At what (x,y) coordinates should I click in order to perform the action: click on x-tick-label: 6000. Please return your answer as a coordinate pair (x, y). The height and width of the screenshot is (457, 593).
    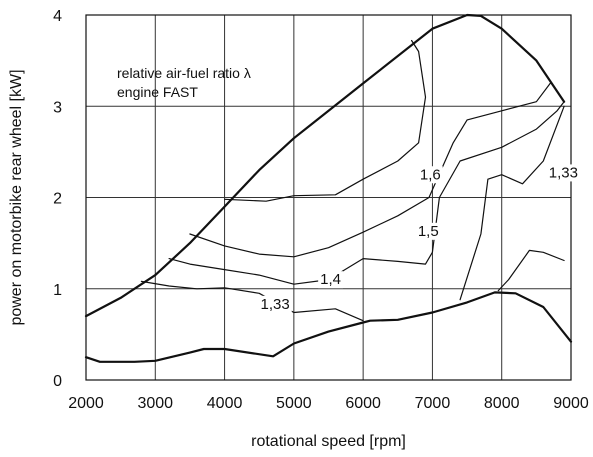
    Looking at the image, I should click on (363, 403).